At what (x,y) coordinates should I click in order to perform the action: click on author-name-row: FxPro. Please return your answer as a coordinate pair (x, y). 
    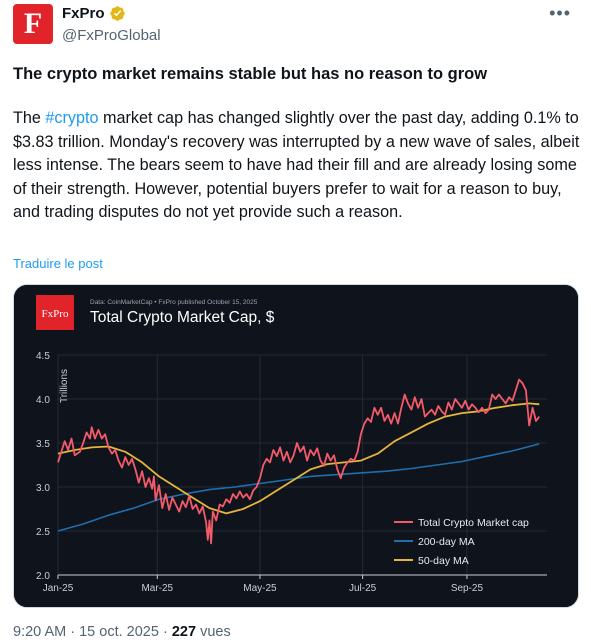
    Looking at the image, I should click on (94, 13).